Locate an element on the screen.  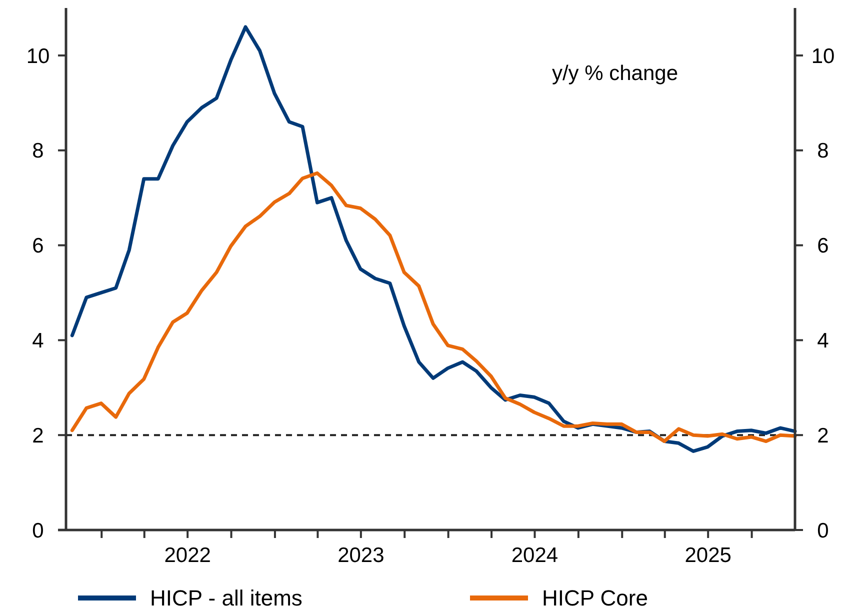
y-tick-label: 8 is located at coordinates (38, 151).